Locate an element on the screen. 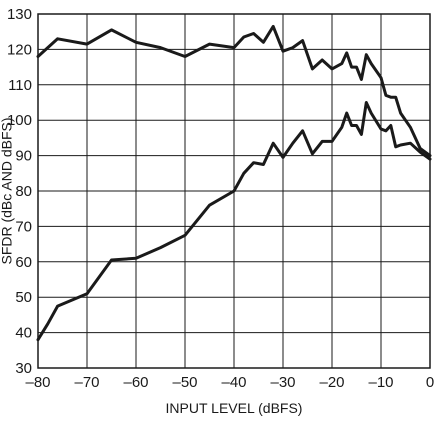  x-tick-label: –50 is located at coordinates (184, 382).